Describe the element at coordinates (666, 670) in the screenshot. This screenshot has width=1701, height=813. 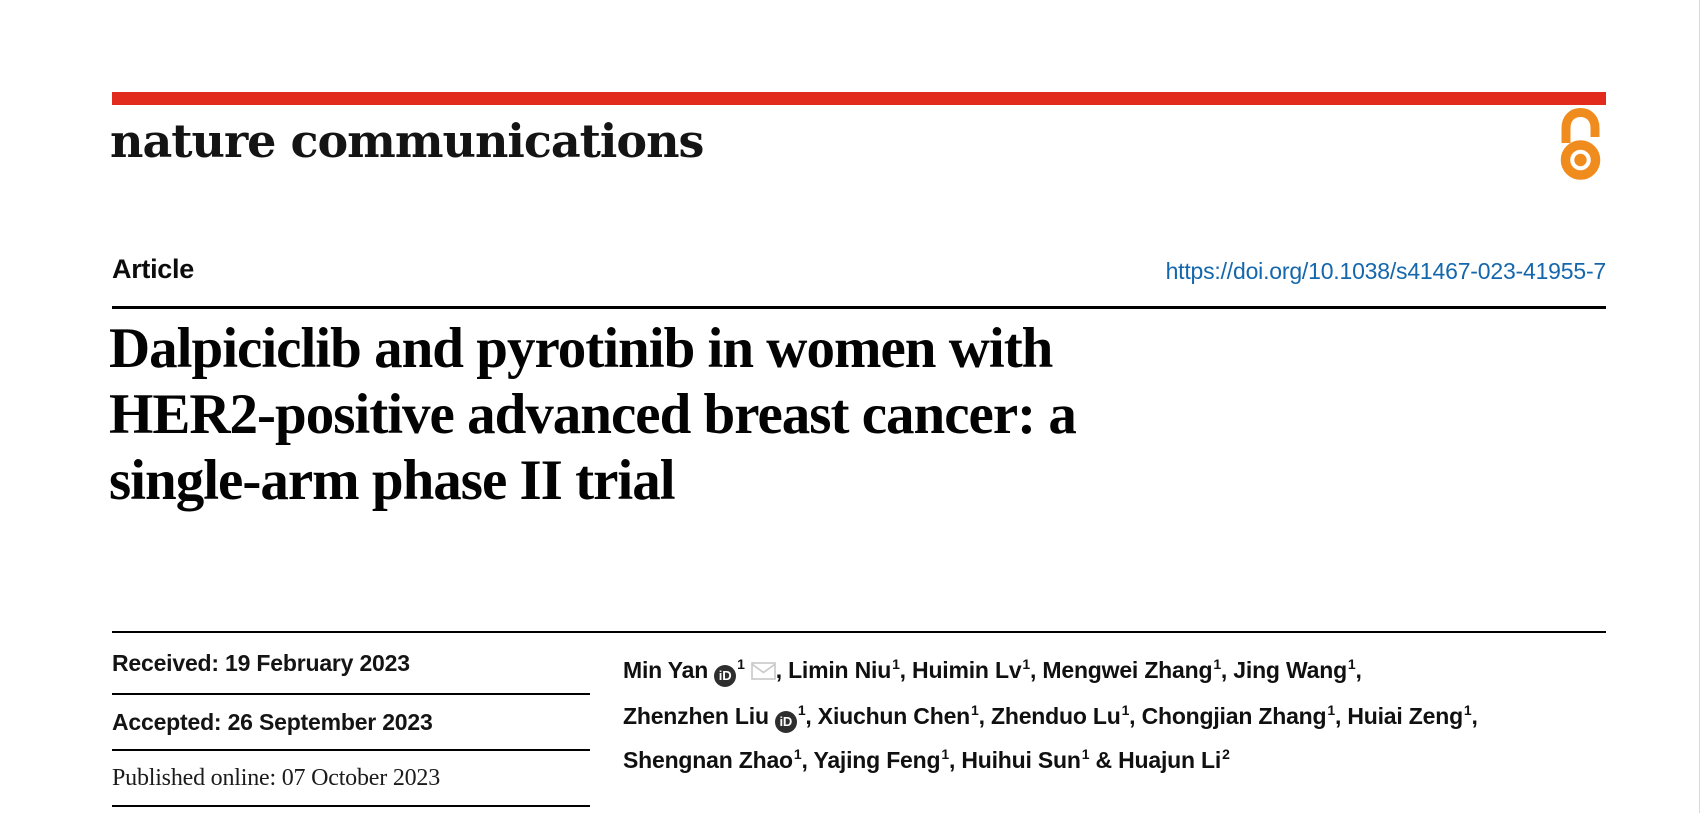
I see `author-name: Min Yan` at that location.